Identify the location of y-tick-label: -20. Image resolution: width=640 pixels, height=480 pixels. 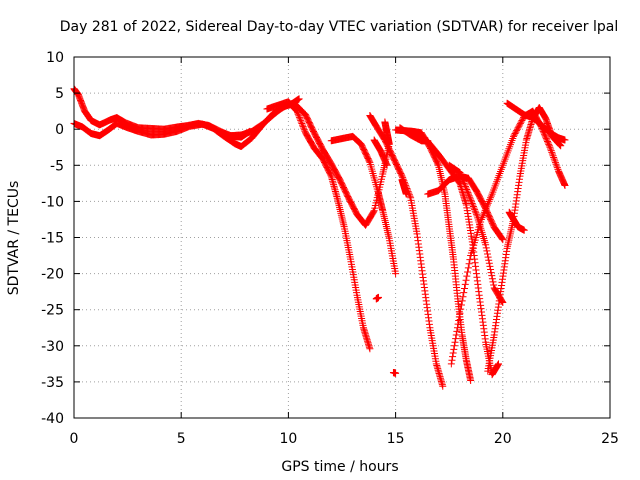
(52, 275).